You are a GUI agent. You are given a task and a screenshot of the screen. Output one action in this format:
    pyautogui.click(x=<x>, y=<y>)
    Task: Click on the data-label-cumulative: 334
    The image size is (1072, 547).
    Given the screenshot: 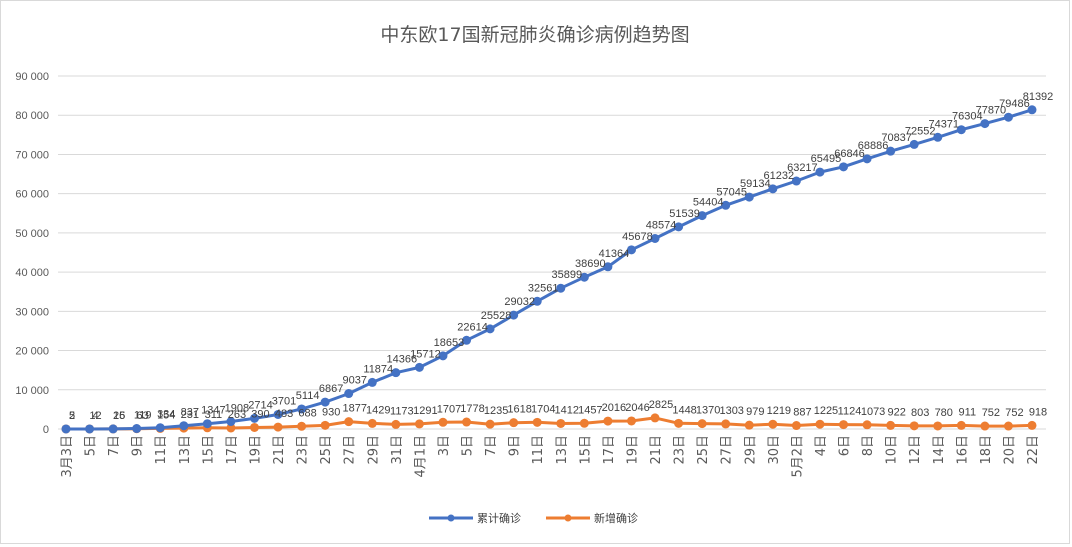 What is the action you would take?
    pyautogui.click(x=166, y=415)
    